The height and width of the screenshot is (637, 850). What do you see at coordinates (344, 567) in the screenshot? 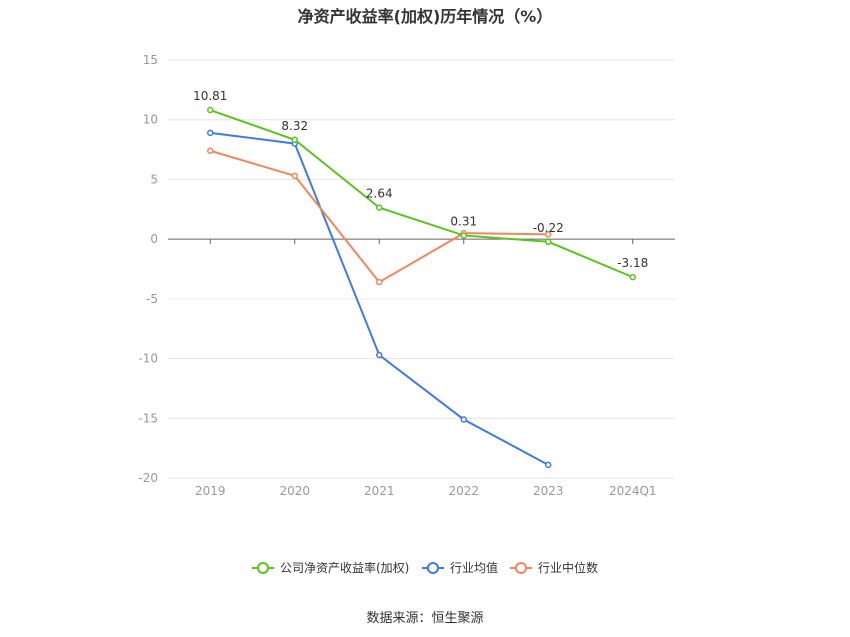
I see `legend-label: 公司净资产收益率(加权)` at bounding box center [344, 567].